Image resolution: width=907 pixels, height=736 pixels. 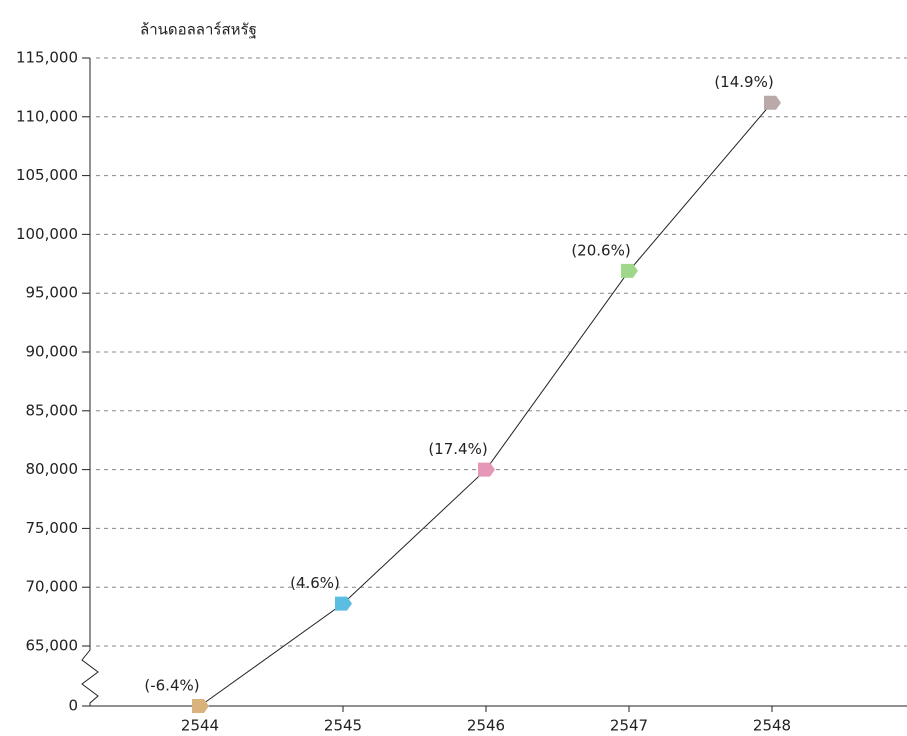 What do you see at coordinates (52, 528) in the screenshot?
I see `y-tick-label: 75,000` at bounding box center [52, 528].